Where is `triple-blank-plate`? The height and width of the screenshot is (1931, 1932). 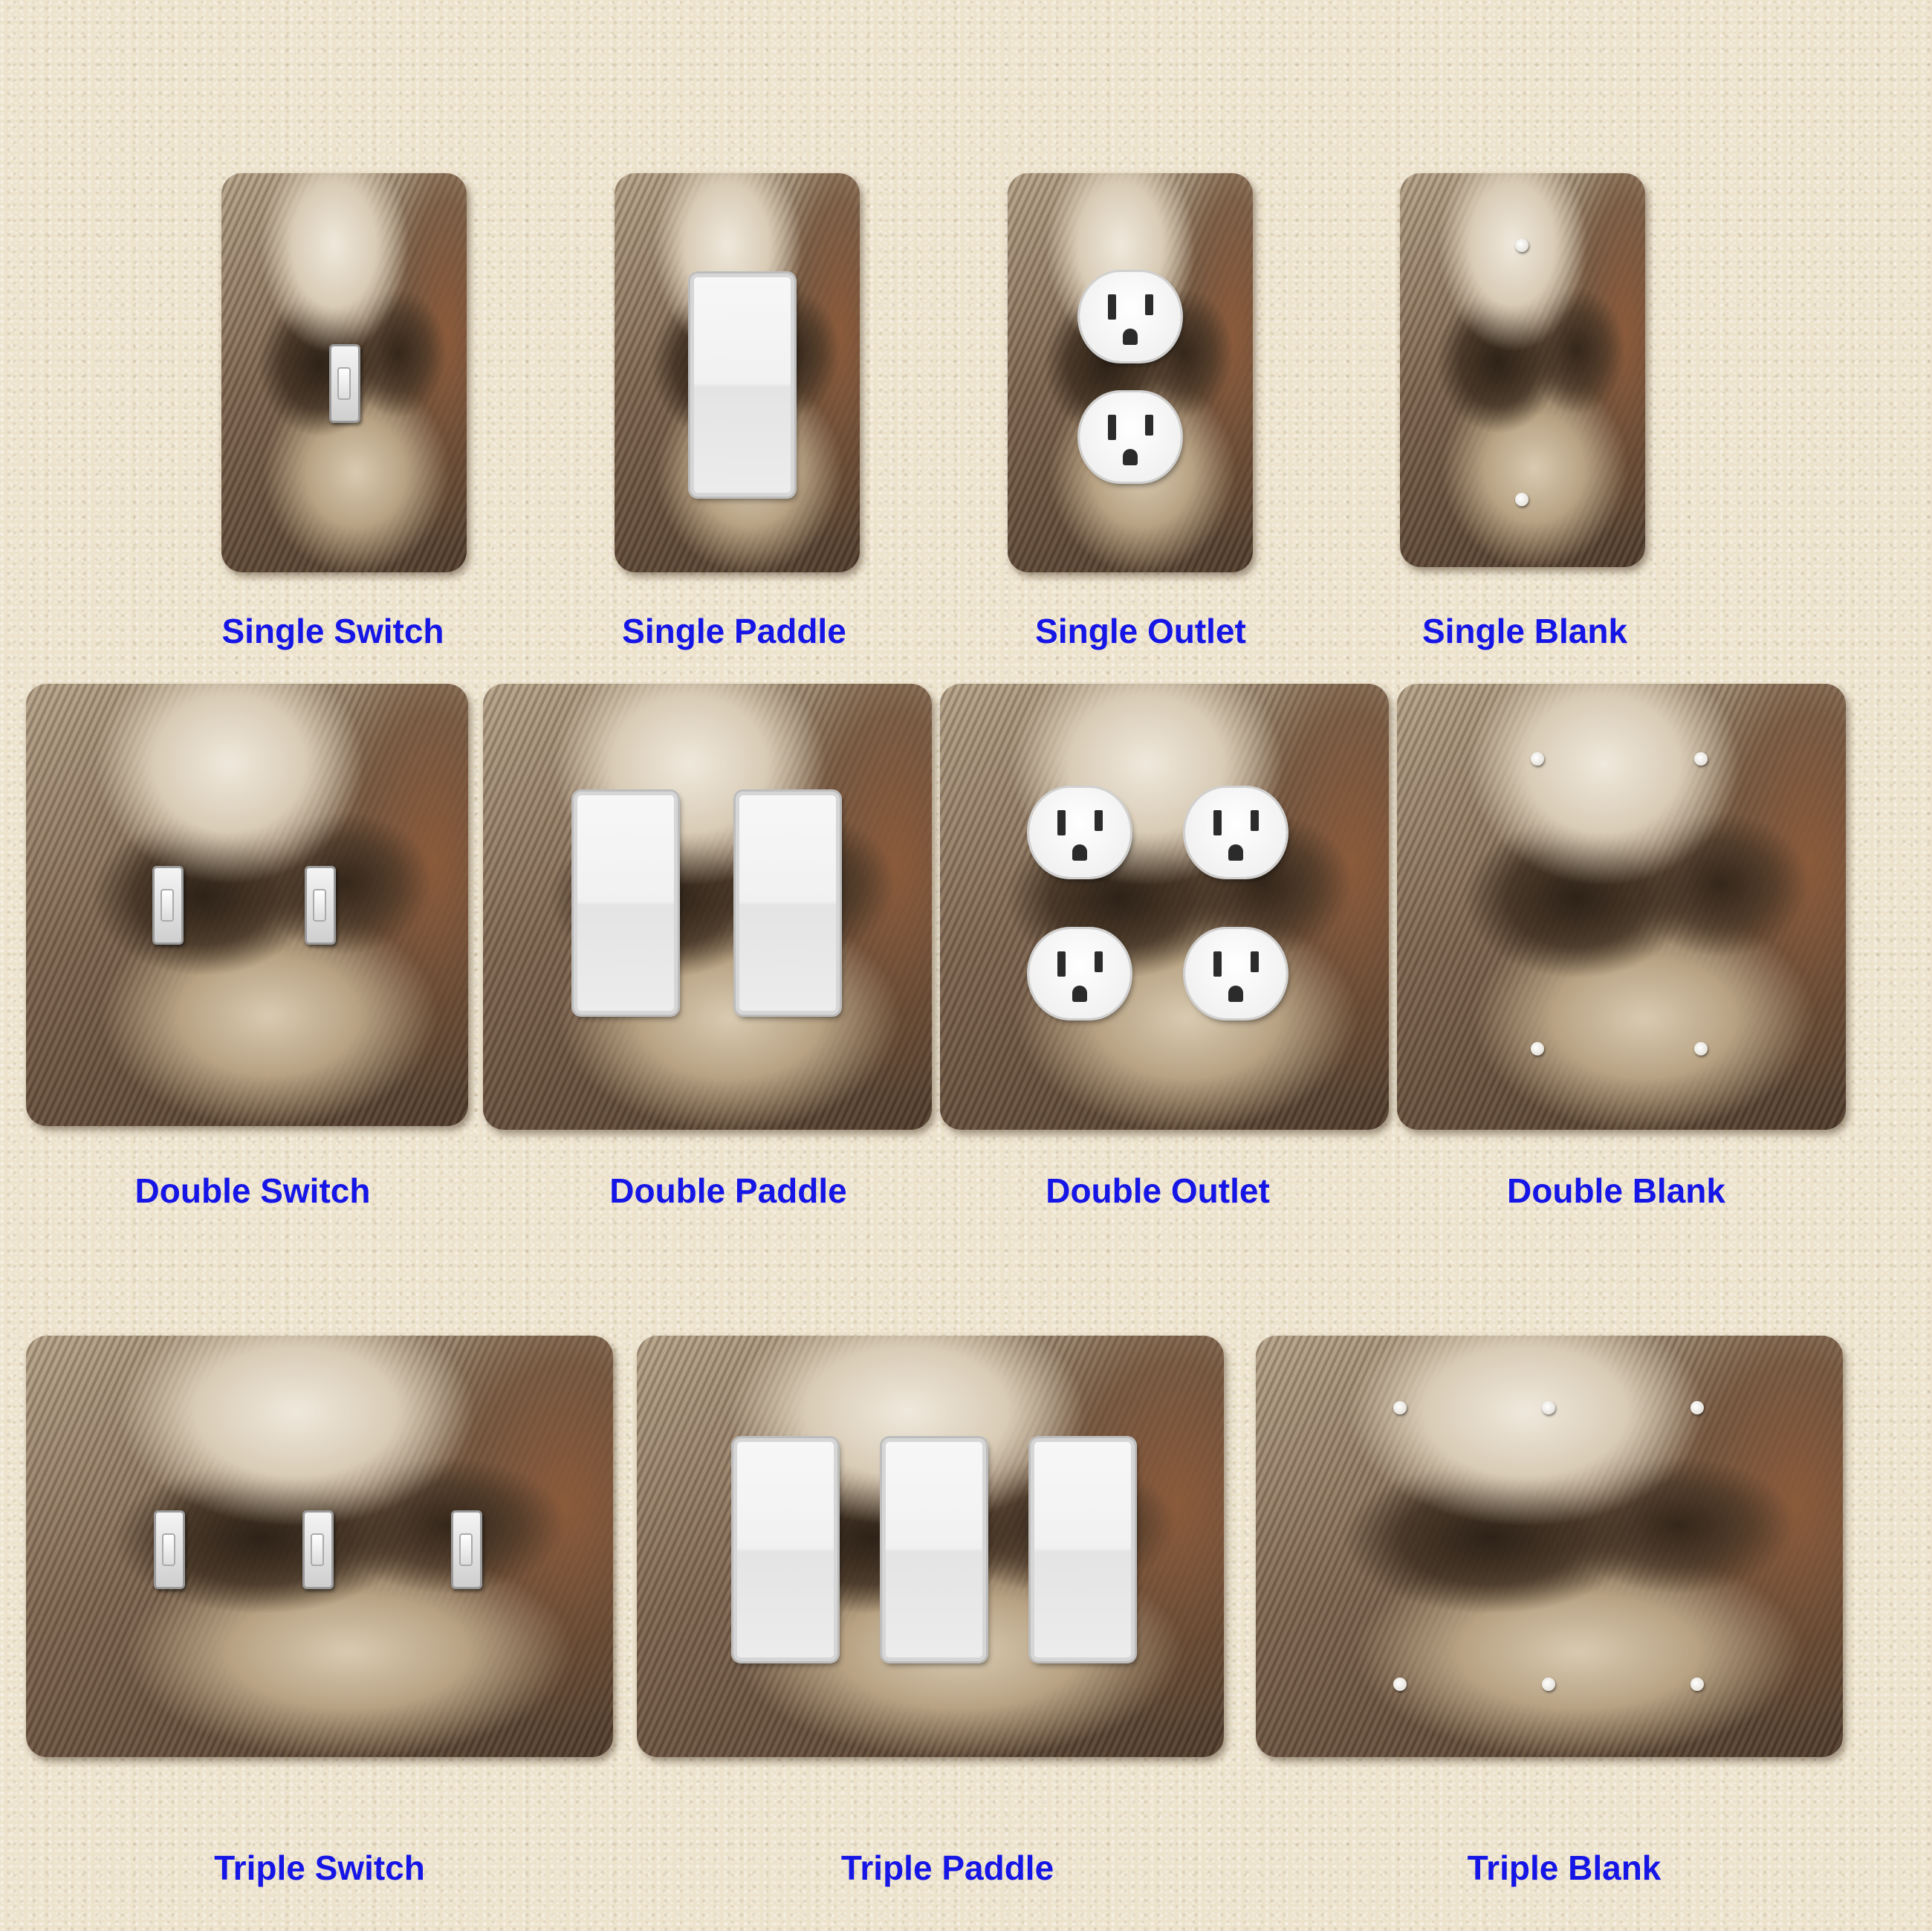 triple-blank-plate is located at coordinates (1549, 1546).